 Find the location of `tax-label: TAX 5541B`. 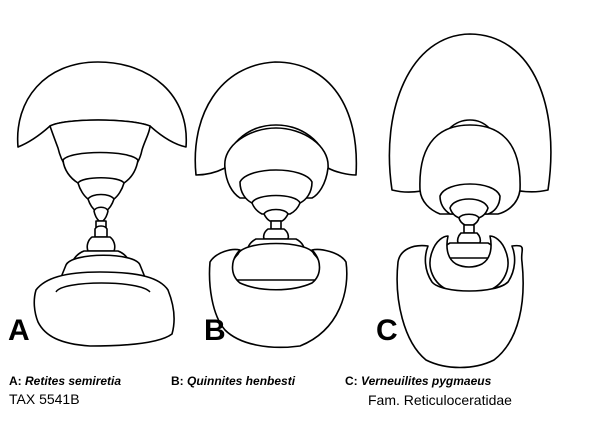

tax-label: TAX 5541B is located at coordinates (44, 399).